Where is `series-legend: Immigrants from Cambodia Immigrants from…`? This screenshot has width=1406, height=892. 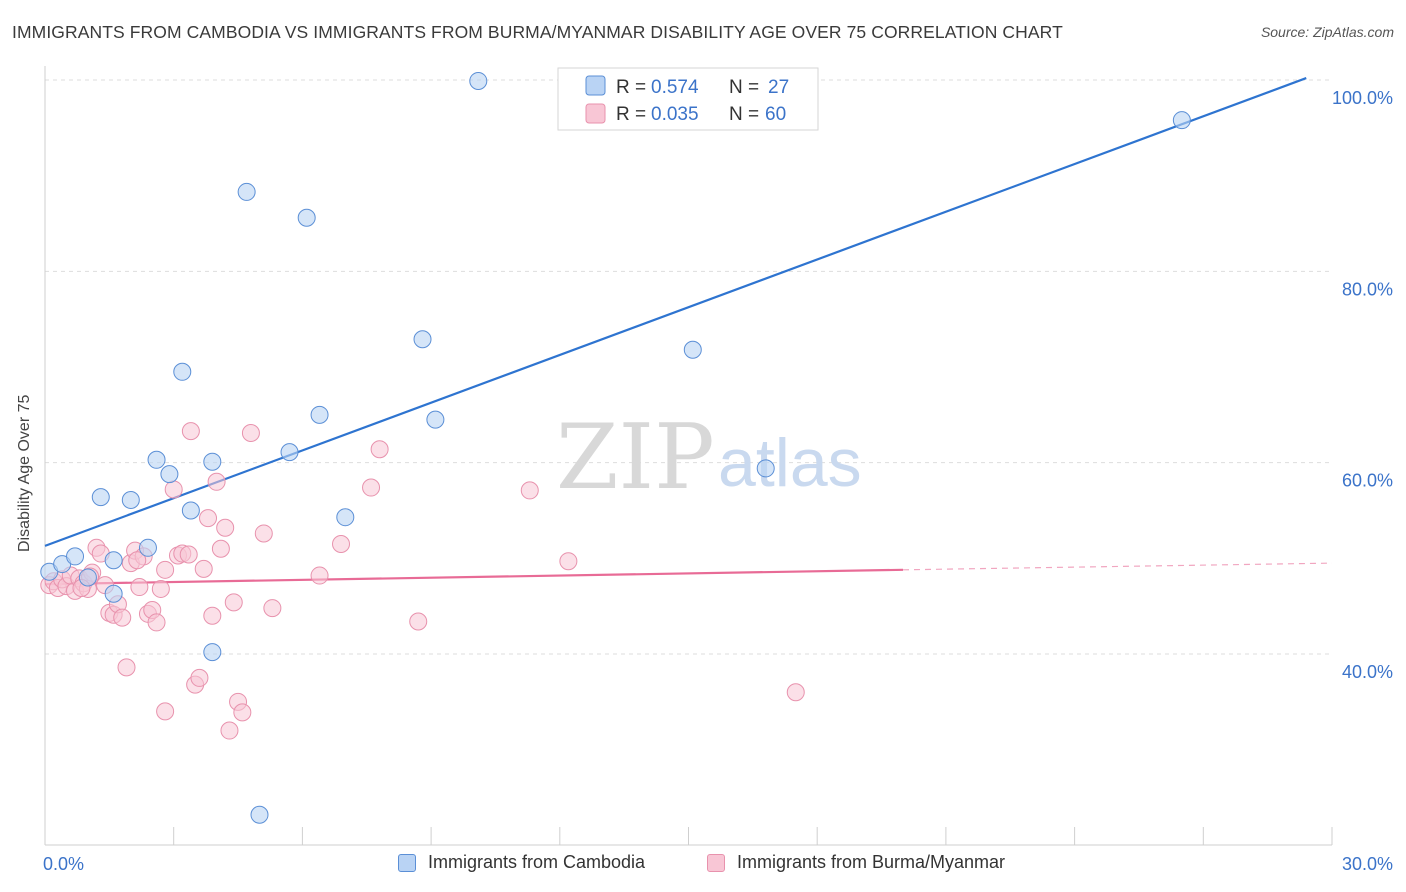
series-legend: Immigrants from Cambodia Immigrants from… is located at coordinates (703, 865).